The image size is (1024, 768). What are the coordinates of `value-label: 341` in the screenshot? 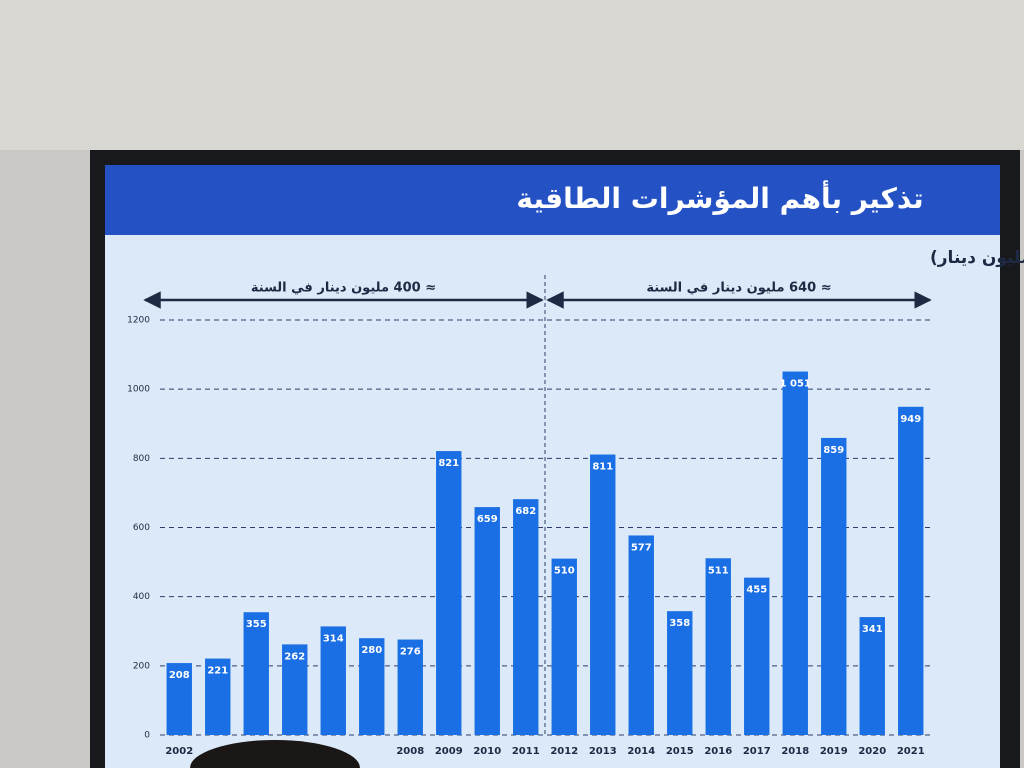 It's located at (872, 629).